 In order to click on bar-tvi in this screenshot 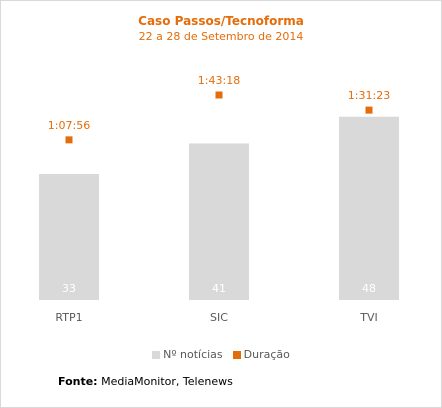, I will do `click(369, 208)`.